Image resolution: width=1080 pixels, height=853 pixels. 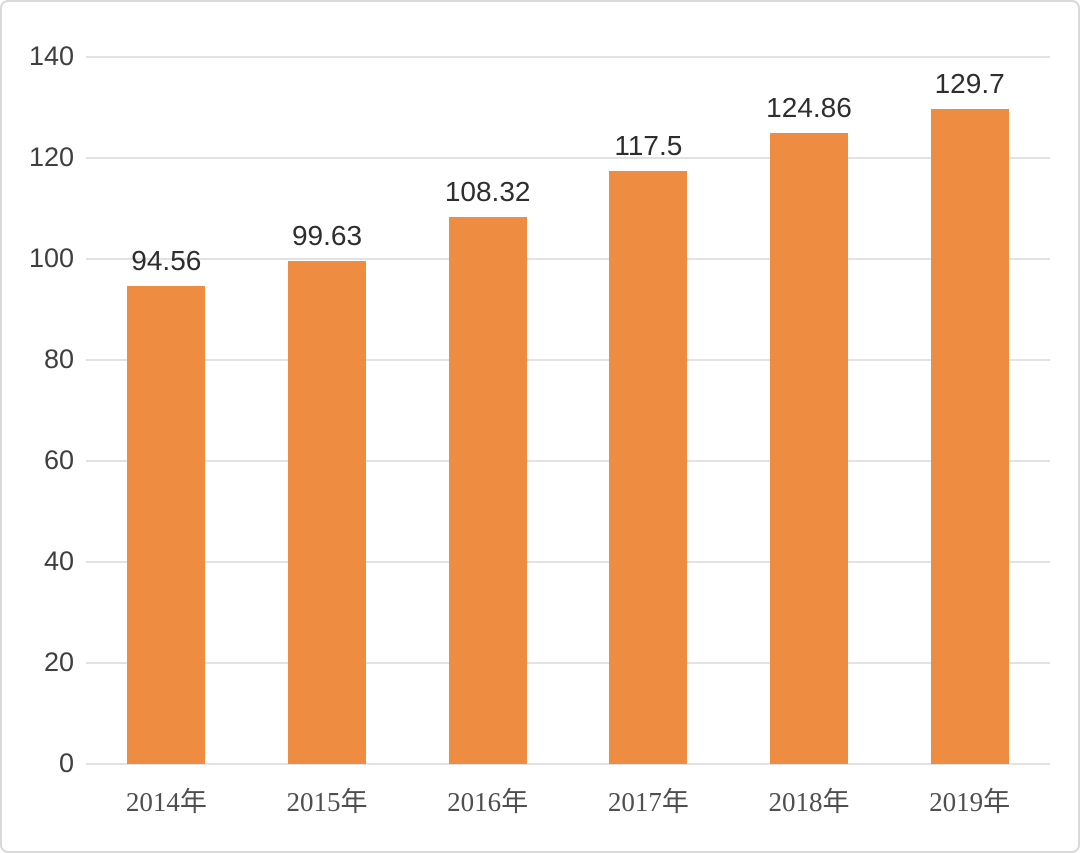 What do you see at coordinates (648, 802) in the screenshot?
I see `x-axis-tick-label: 2017年` at bounding box center [648, 802].